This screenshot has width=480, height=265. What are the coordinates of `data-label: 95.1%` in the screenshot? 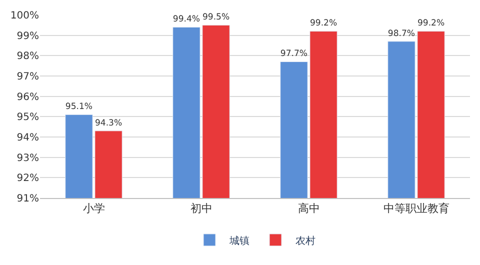 It's located at (79, 107).